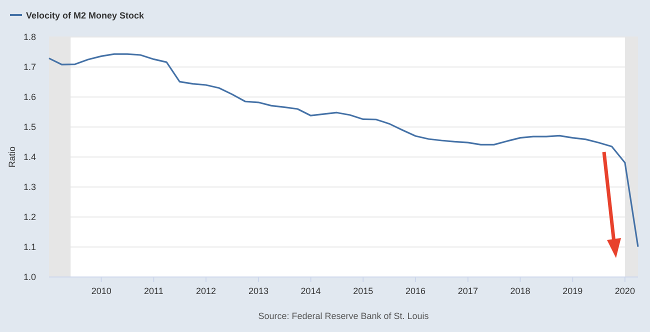 The image size is (650, 332). What do you see at coordinates (101, 291) in the screenshot?
I see `x-tick-label: 2010` at bounding box center [101, 291].